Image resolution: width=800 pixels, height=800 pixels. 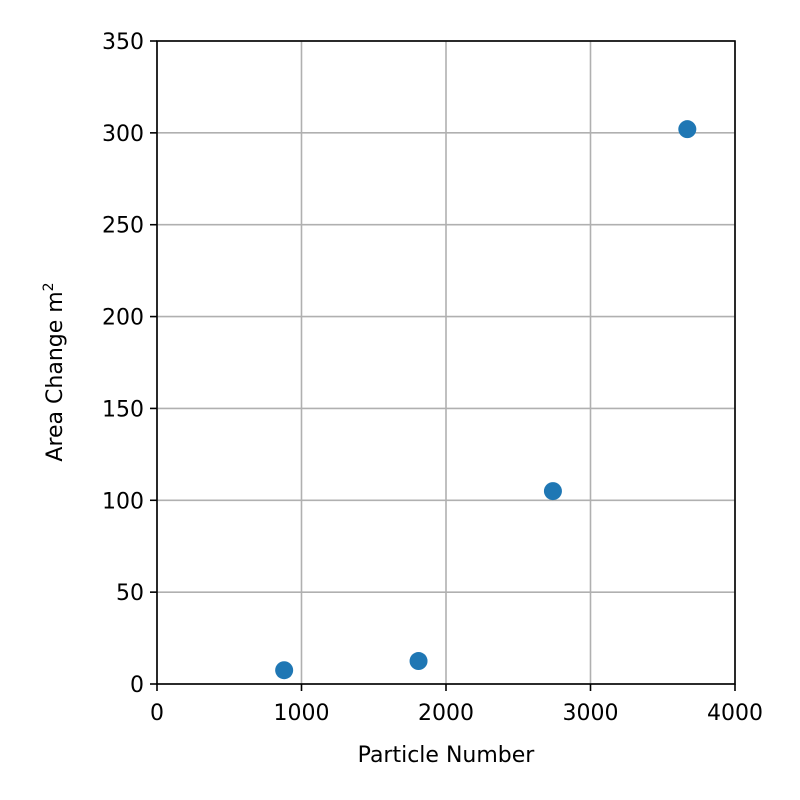 I want to click on y-tick-label: 0, so click(x=137, y=685).